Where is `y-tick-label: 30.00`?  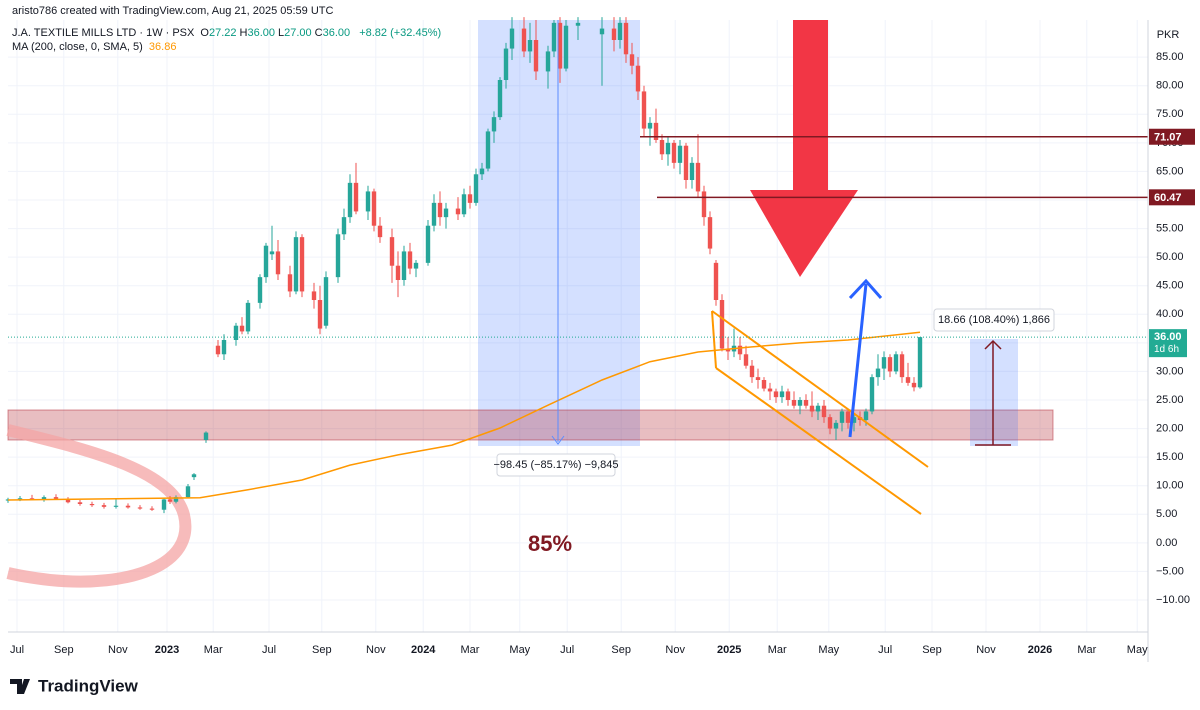
y-tick-label: 30.00 is located at coordinates (1170, 371).